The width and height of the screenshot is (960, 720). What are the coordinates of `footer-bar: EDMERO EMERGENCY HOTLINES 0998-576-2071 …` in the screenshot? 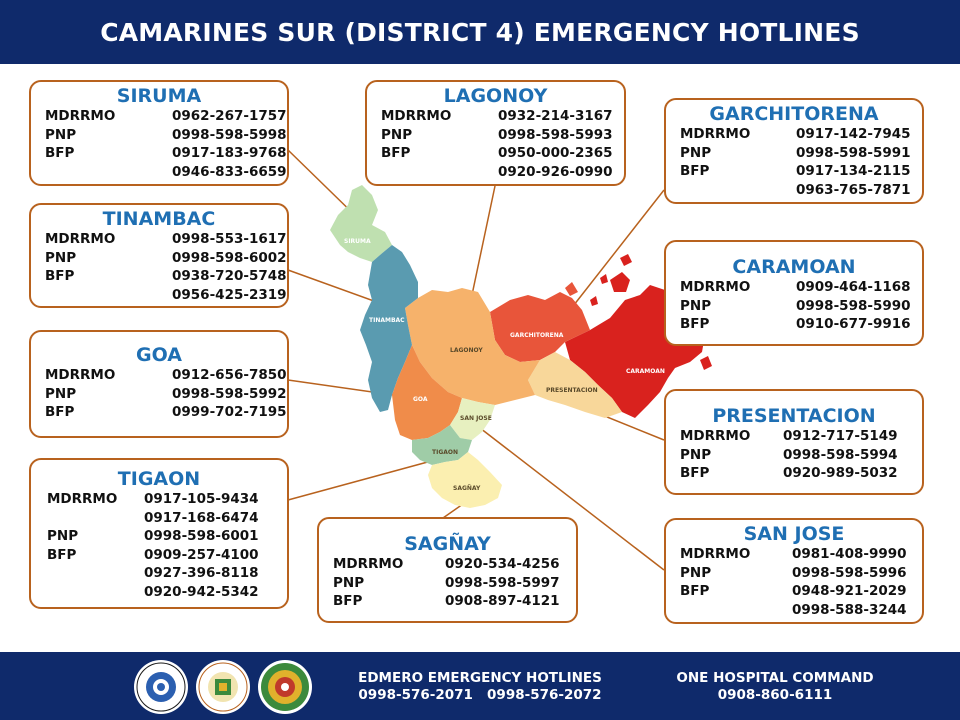 It's located at (480, 686).